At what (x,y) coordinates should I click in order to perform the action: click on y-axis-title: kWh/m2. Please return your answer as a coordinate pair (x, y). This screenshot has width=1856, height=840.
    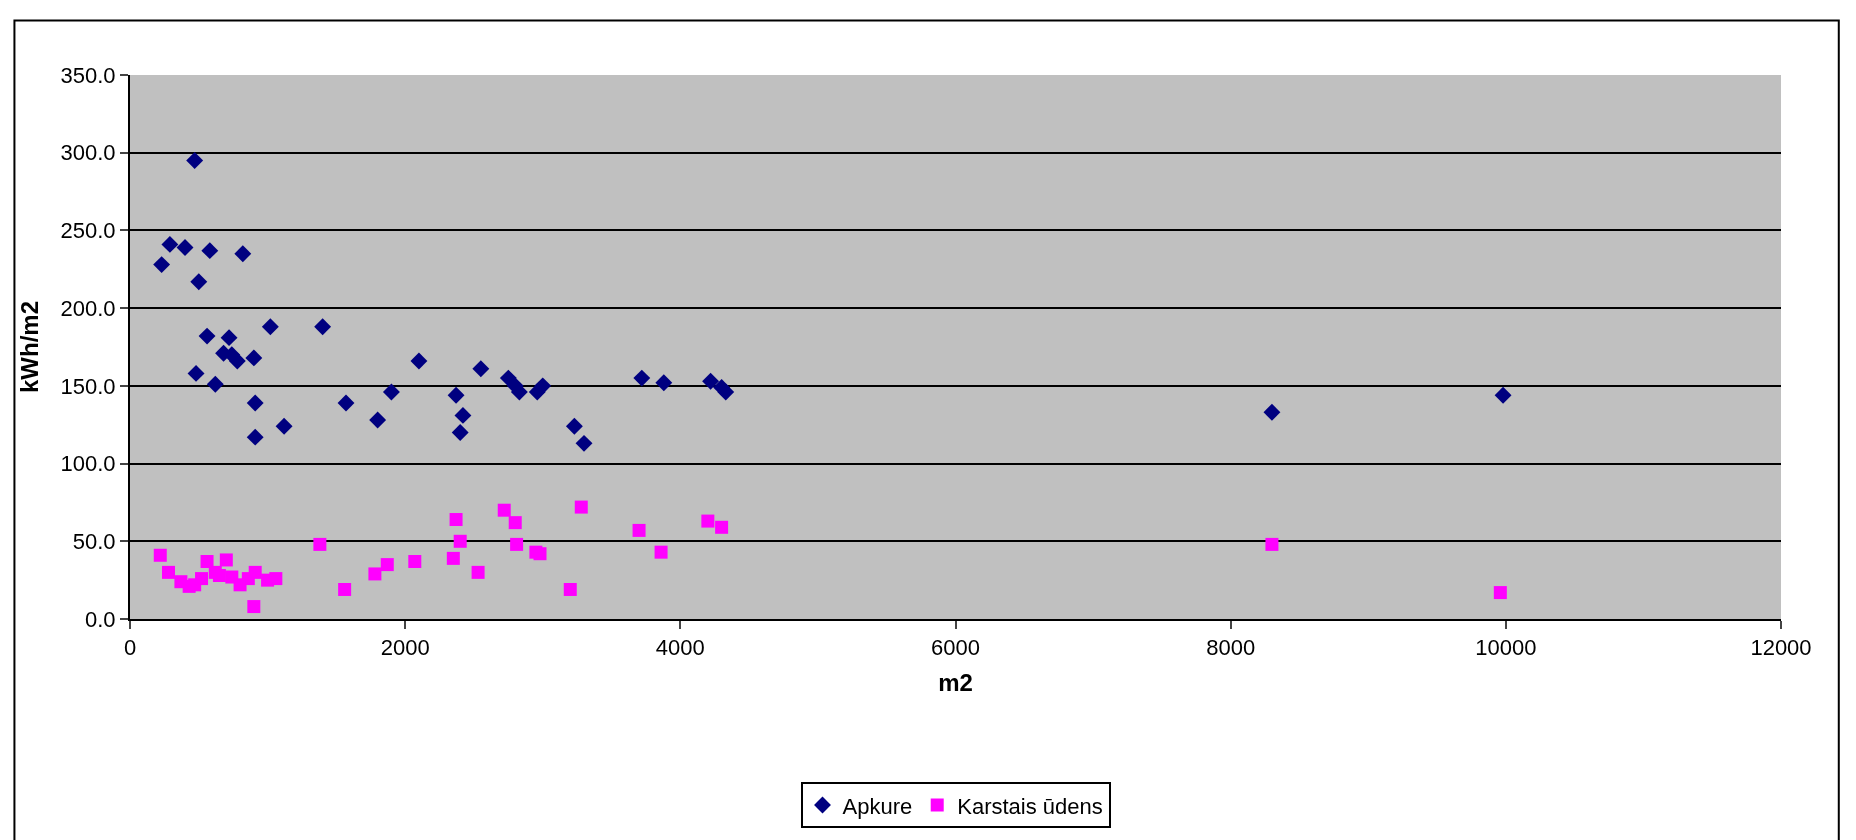
    Looking at the image, I should click on (30, 347).